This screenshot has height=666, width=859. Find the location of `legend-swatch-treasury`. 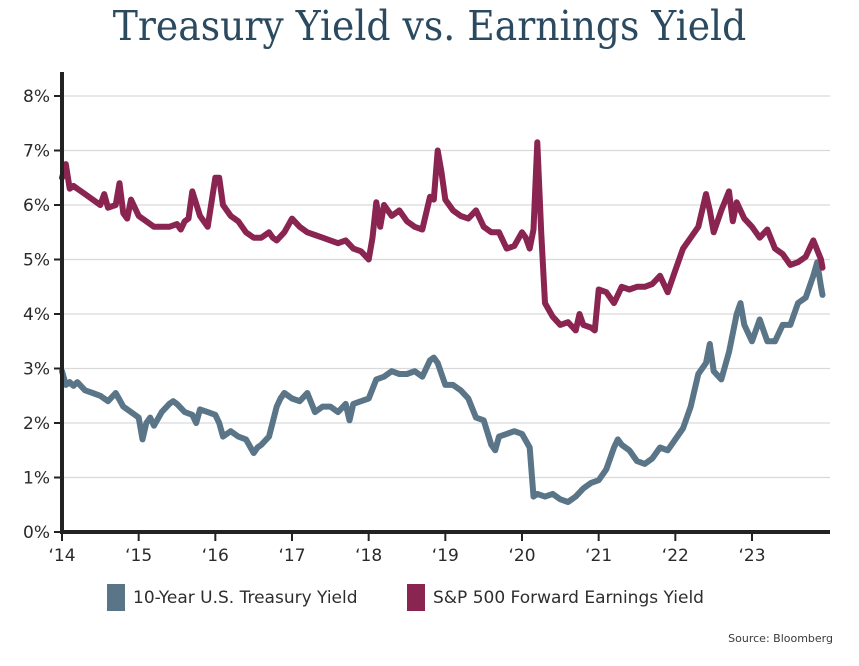

legend-swatch-treasury is located at coordinates (116, 597).